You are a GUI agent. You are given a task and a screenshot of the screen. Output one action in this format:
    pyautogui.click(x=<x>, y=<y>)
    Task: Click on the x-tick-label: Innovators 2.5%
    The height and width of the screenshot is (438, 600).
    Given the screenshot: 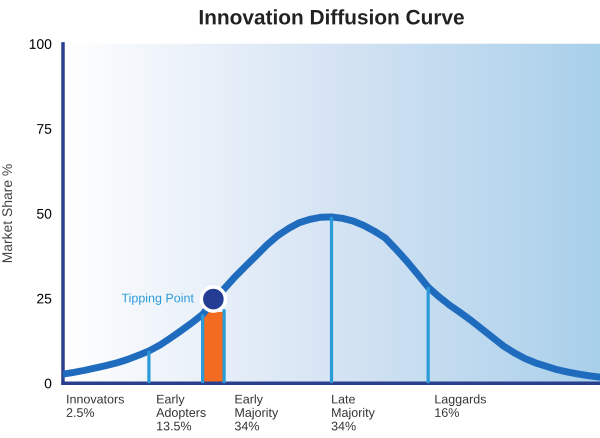 What is the action you would take?
    pyautogui.click(x=95, y=406)
    